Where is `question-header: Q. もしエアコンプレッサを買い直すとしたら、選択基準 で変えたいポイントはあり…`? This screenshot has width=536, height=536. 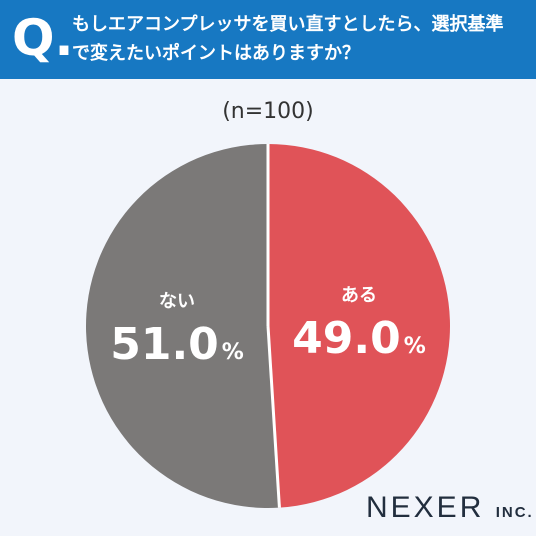 question-header: Q. もしエアコンプレッサを買い直すとしたら、選択基準 で変えたいポイントはあり… is located at coordinates (268, 39).